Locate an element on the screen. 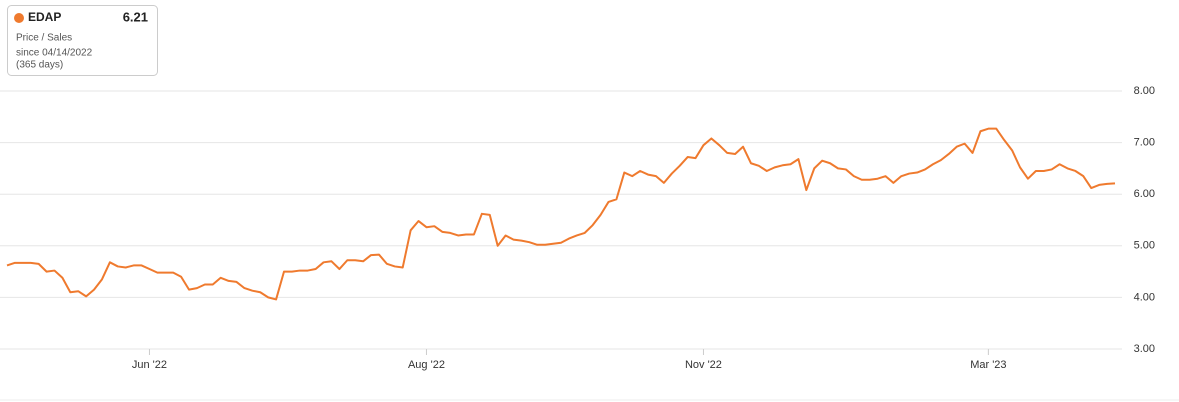  x-tick-label: Jun '22 is located at coordinates (149, 365).